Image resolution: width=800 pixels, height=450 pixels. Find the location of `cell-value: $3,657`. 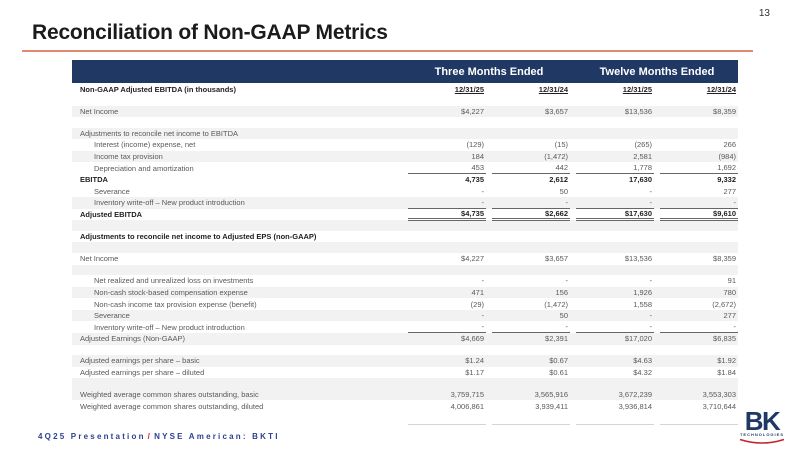

cell-value: $3,657 is located at coordinates (556, 259).